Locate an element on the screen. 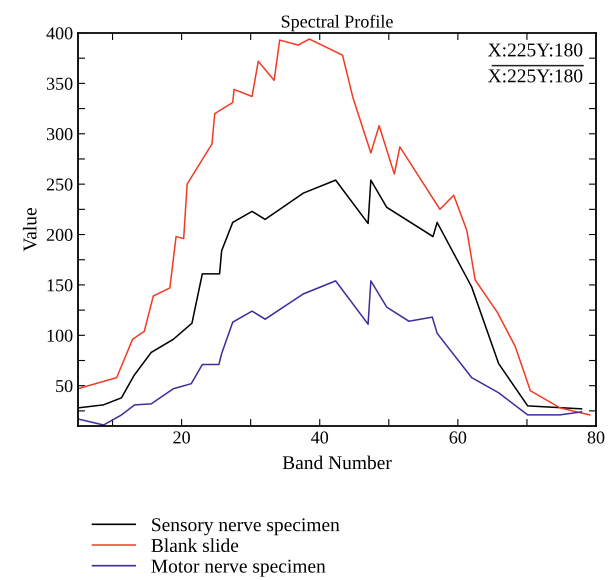 The image size is (616, 580). legend-label: Motor nerve specimen is located at coordinates (238, 568).